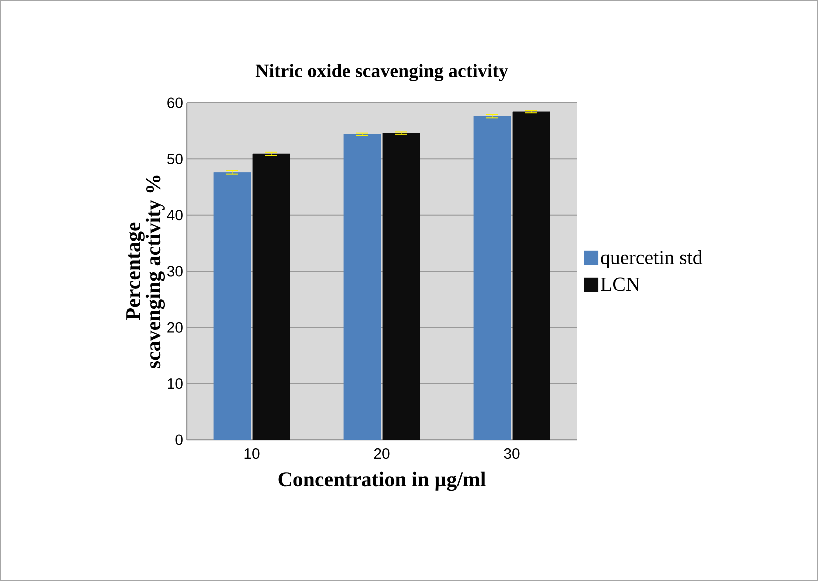 The width and height of the screenshot is (818, 581). Describe the element at coordinates (382, 482) in the screenshot. I see `x-axis-title: Concentration in µg/ml` at that location.